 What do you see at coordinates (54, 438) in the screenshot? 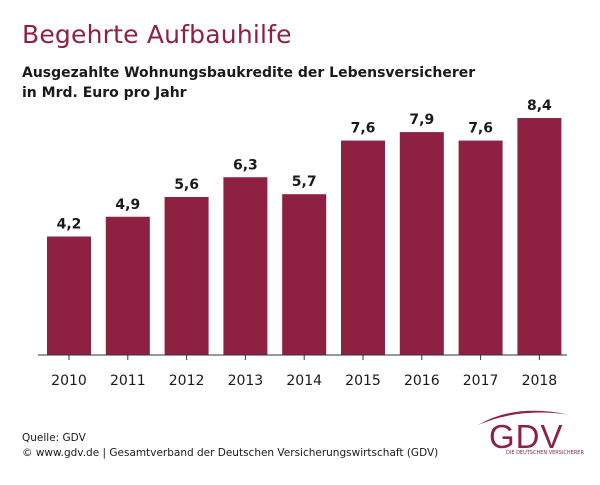
I see `source-note: Quelle: GDV` at bounding box center [54, 438].